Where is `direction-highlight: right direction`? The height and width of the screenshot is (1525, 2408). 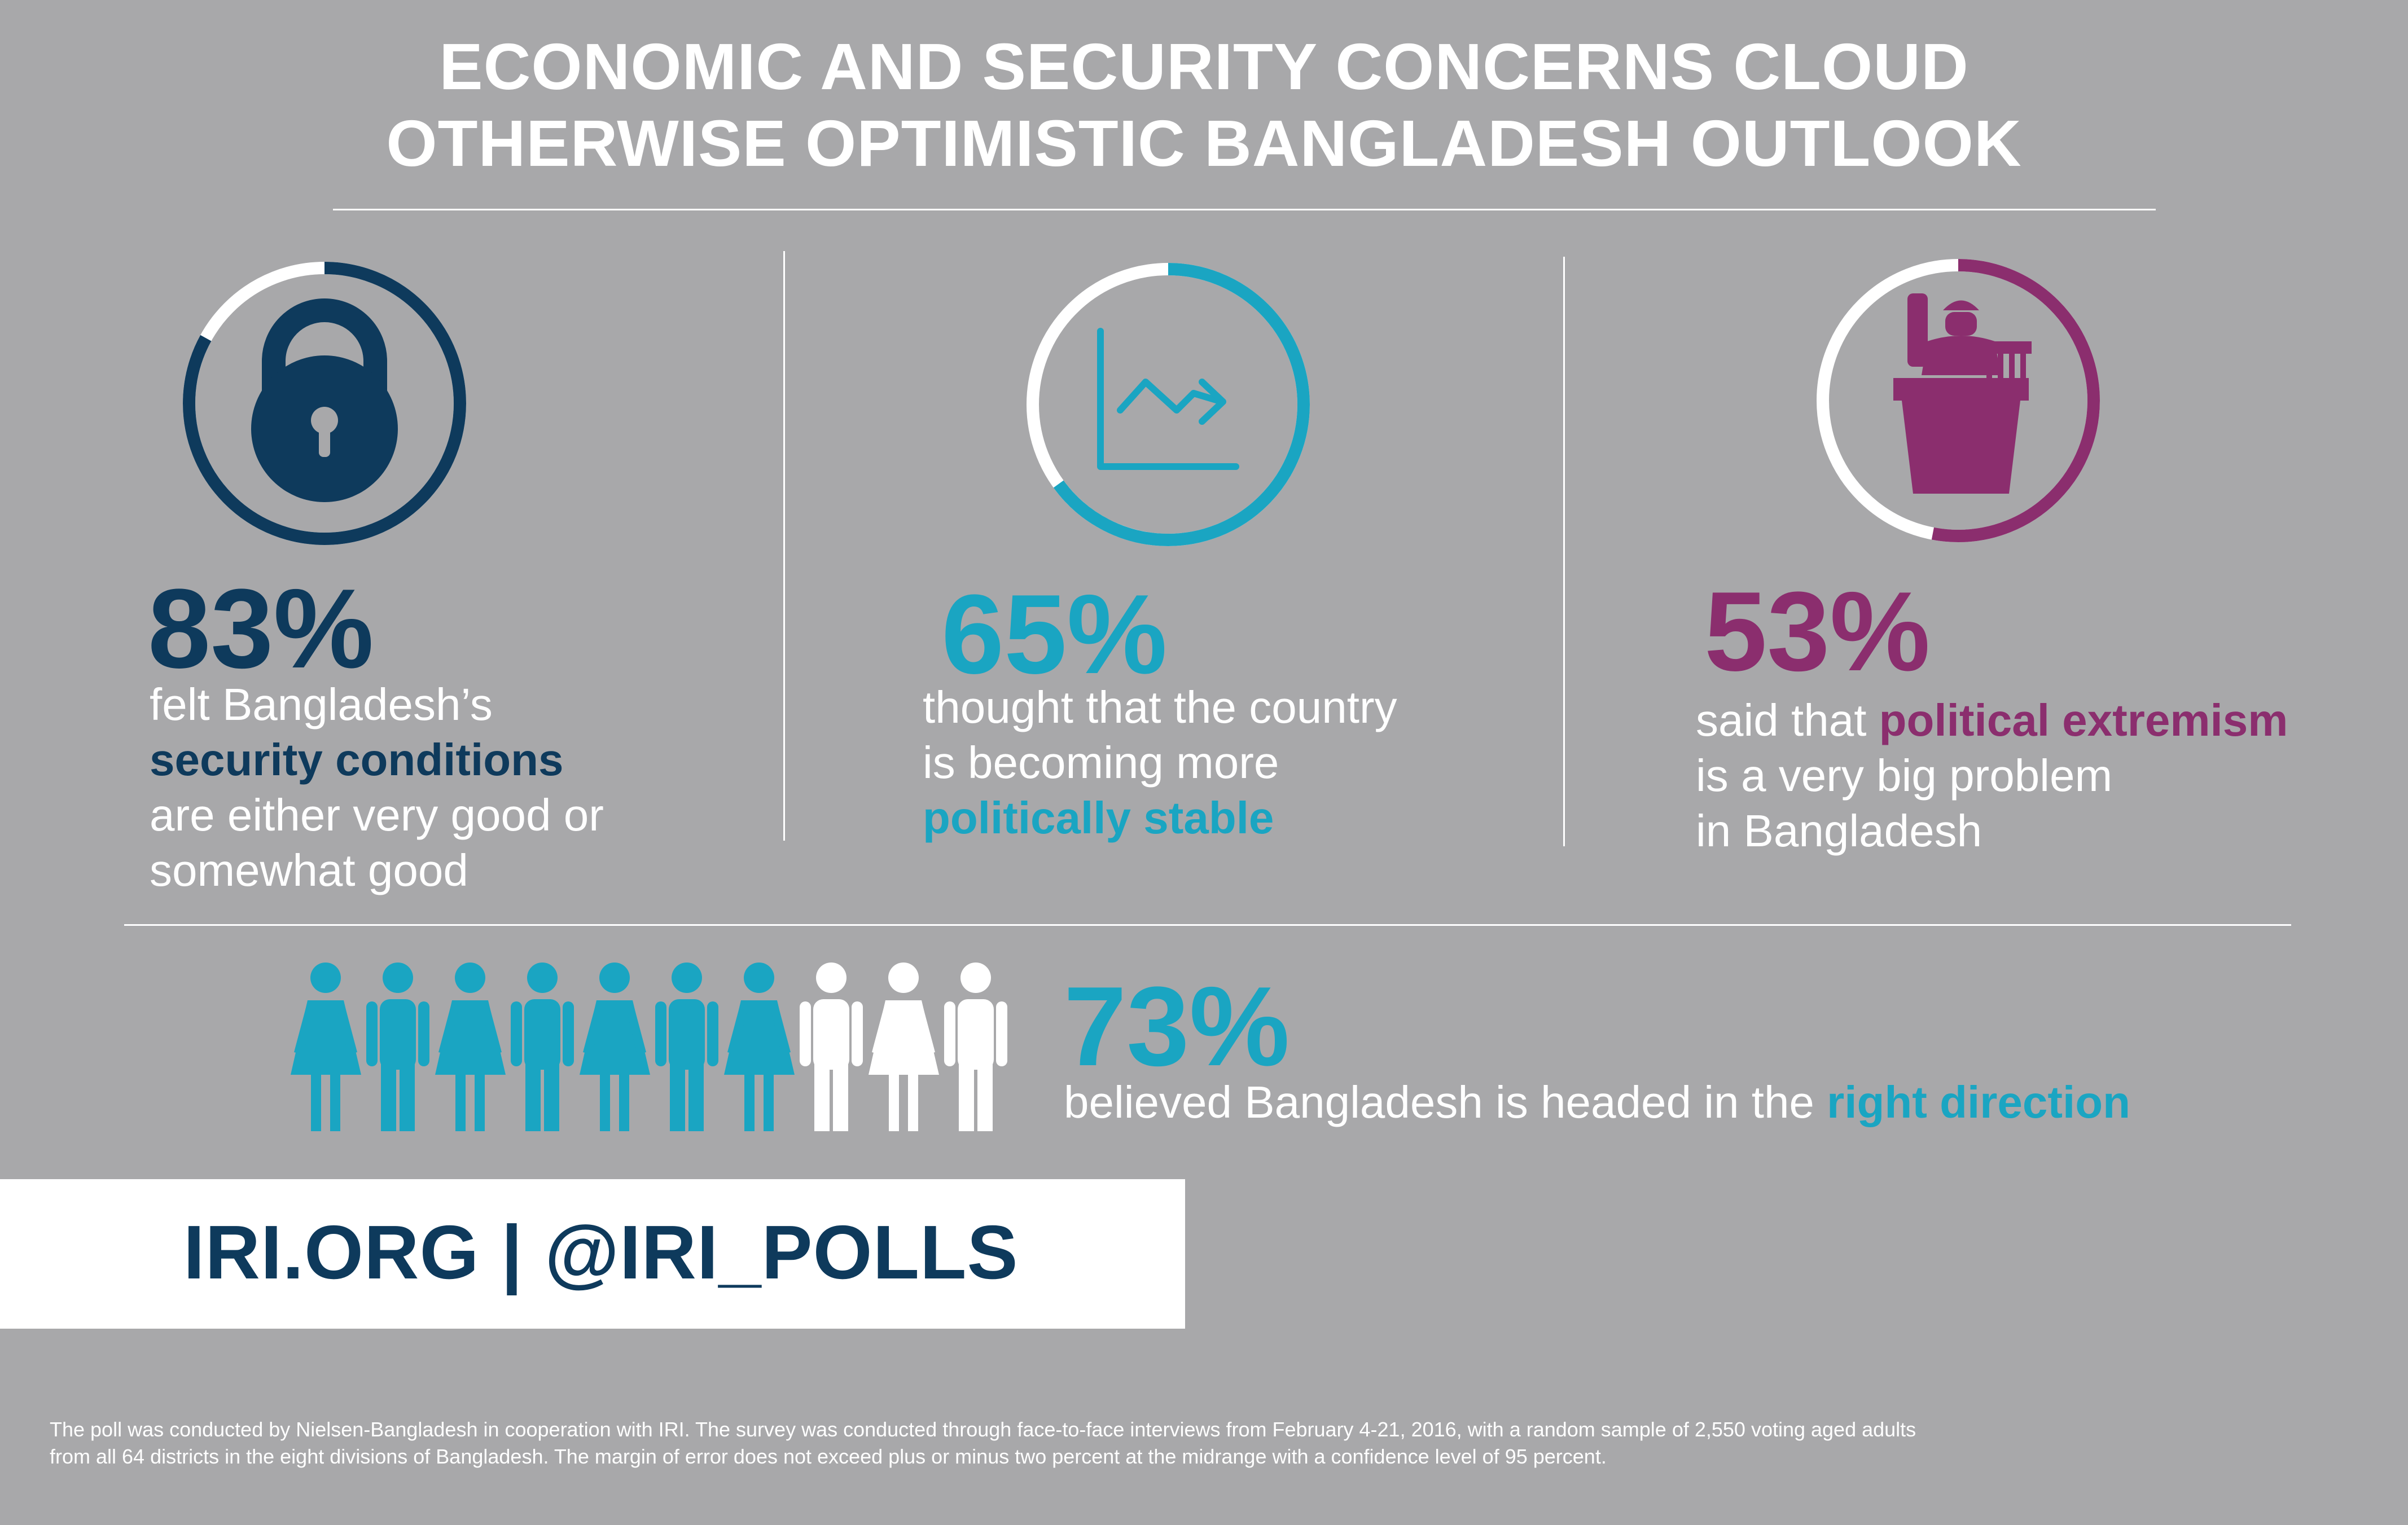
direction-highlight: right direction is located at coordinates (1979, 1102).